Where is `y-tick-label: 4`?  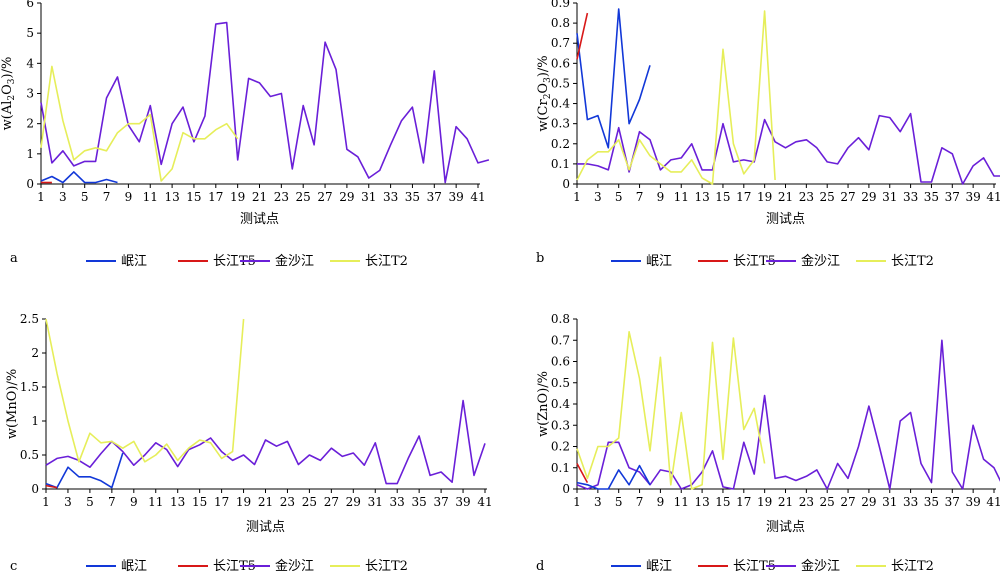 y-tick-label: 4 is located at coordinates (30, 63).